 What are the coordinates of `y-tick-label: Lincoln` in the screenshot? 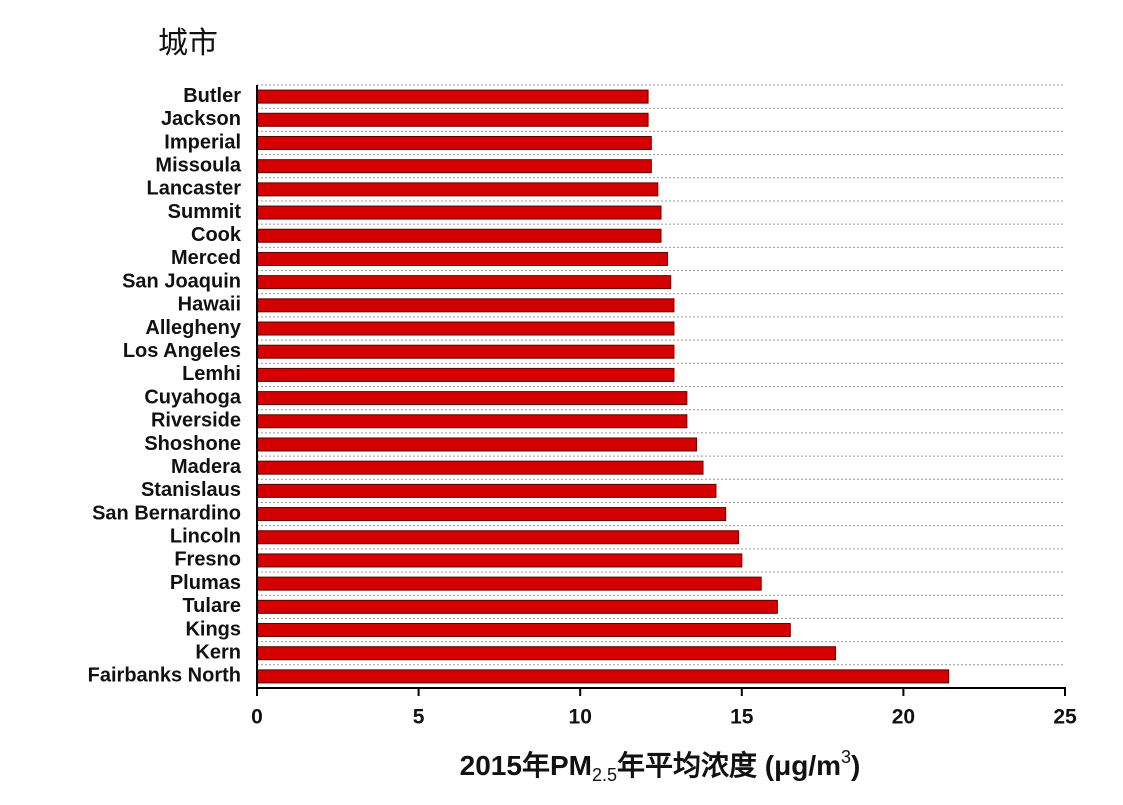 It's located at (205, 537).